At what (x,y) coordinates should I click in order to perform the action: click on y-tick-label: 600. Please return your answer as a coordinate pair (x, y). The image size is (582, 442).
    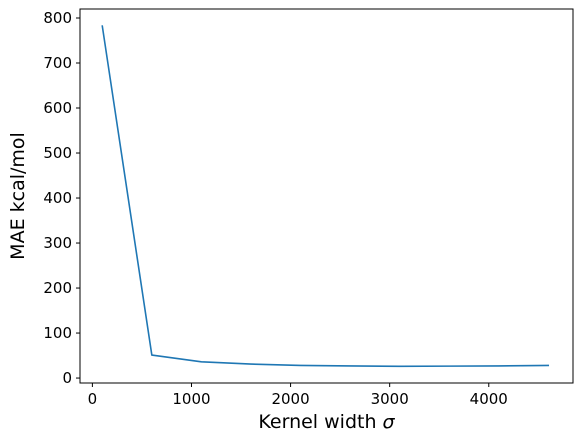
    Looking at the image, I should click on (57, 108).